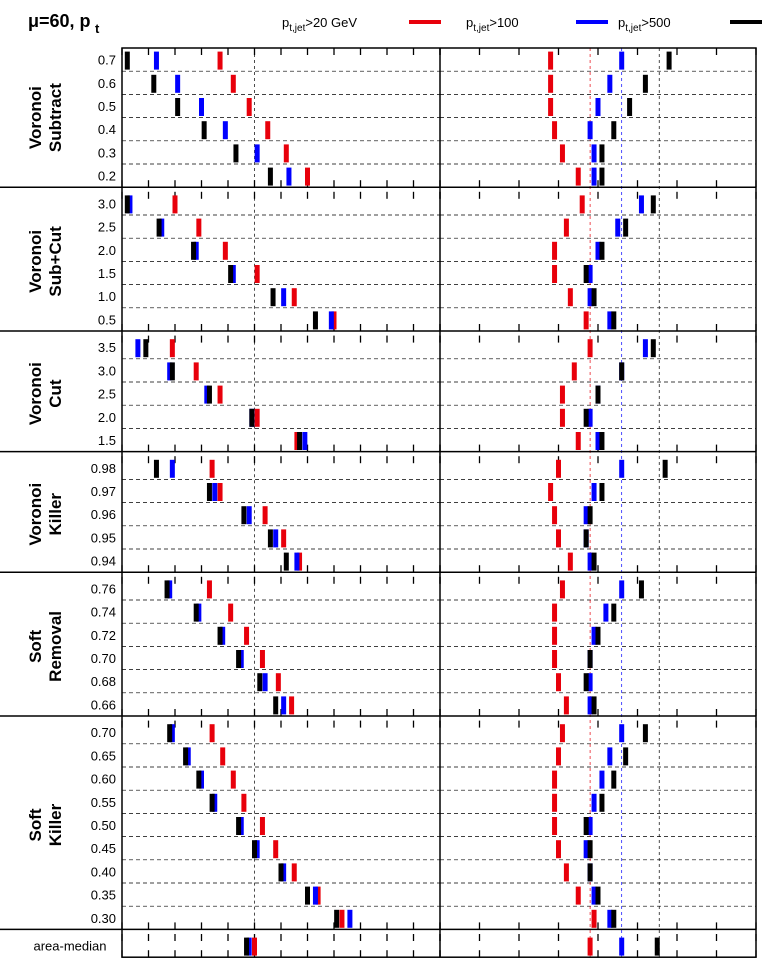 This screenshot has height=964, width=770. What do you see at coordinates (107, 440) in the screenshot?
I see `row-label: 1.5` at bounding box center [107, 440].